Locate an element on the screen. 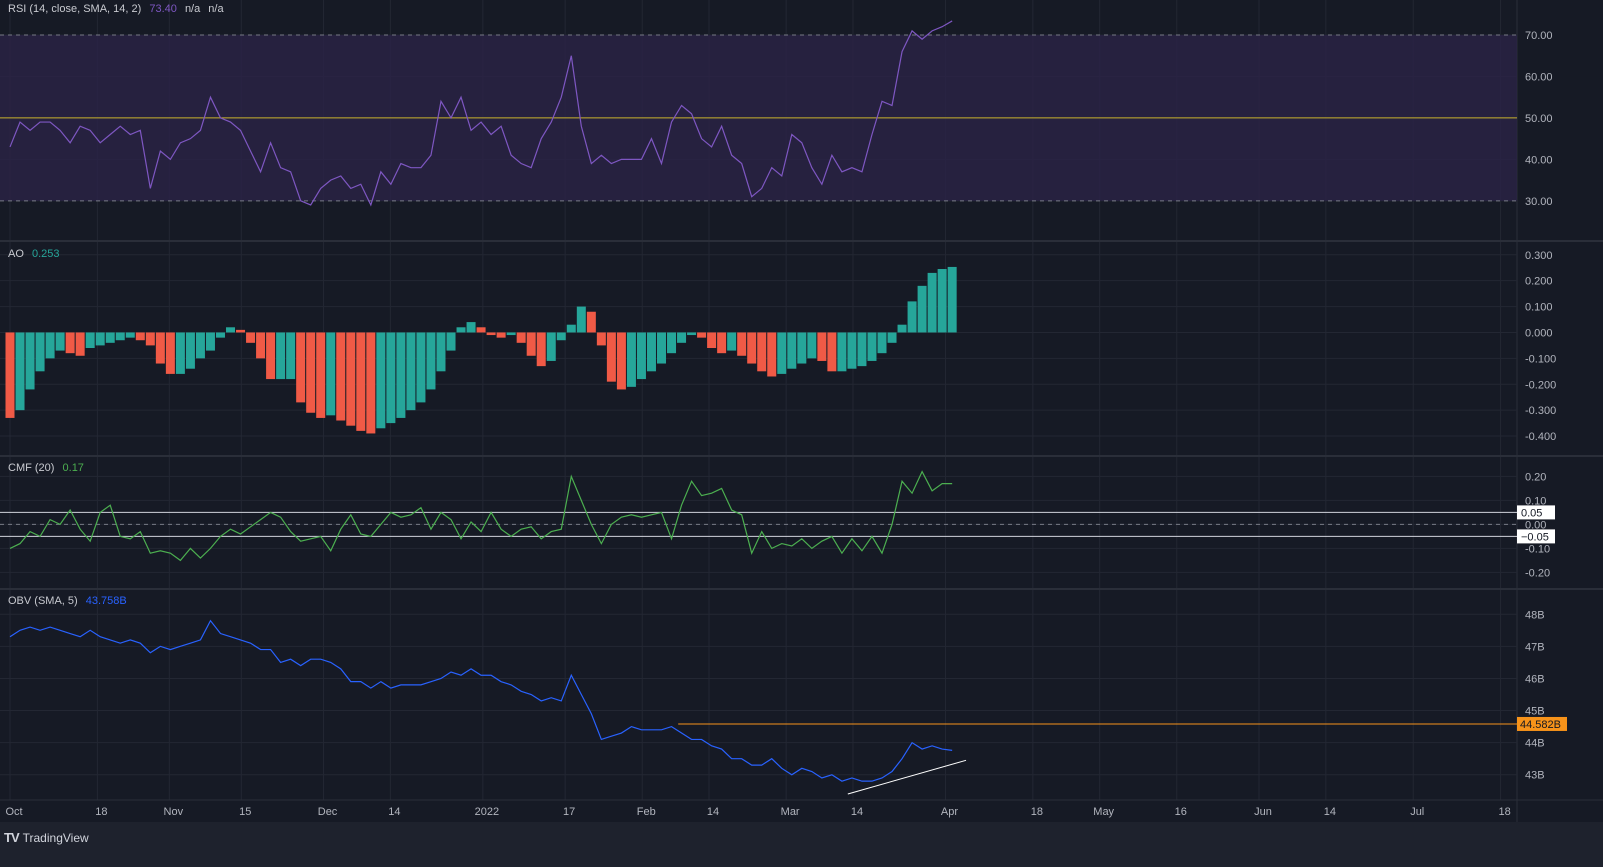 This screenshot has height=867, width=1603. ao-legend-value: 0.253 is located at coordinates (45, 254).